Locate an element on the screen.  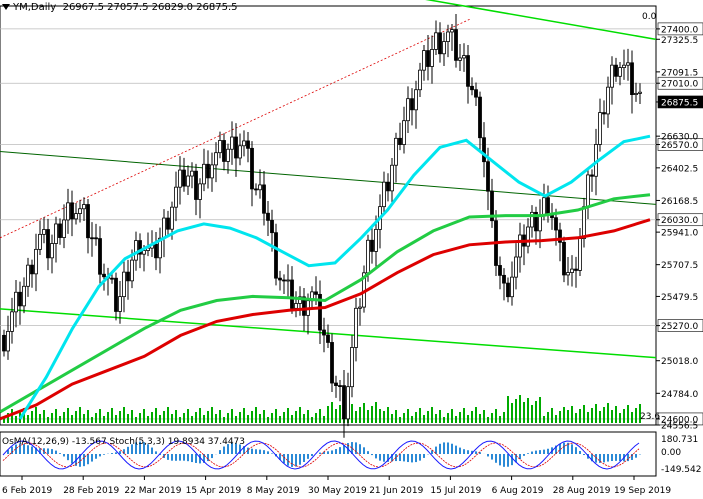
price-axis-label: 26570.0 is located at coordinates (679, 146).